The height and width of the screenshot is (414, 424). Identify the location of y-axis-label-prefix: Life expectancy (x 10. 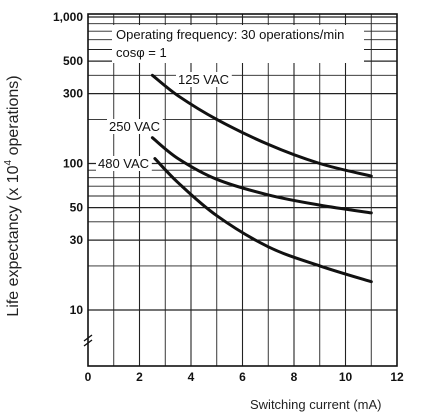
(13, 240).